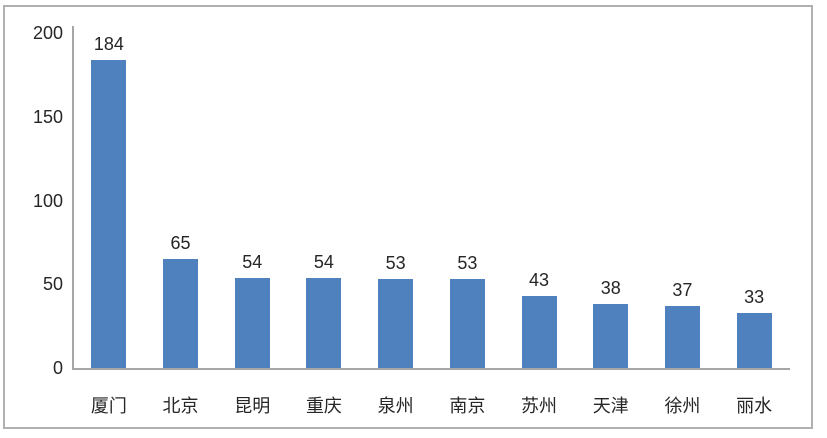 This screenshot has width=827, height=438. I want to click on x-tick-label: 泉州, so click(395, 406).